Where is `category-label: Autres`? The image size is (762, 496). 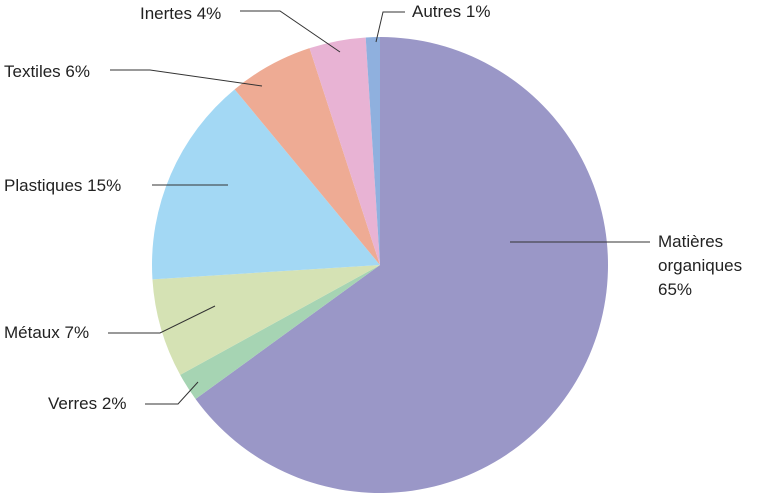
category-label: Autres is located at coordinates (437, 11).